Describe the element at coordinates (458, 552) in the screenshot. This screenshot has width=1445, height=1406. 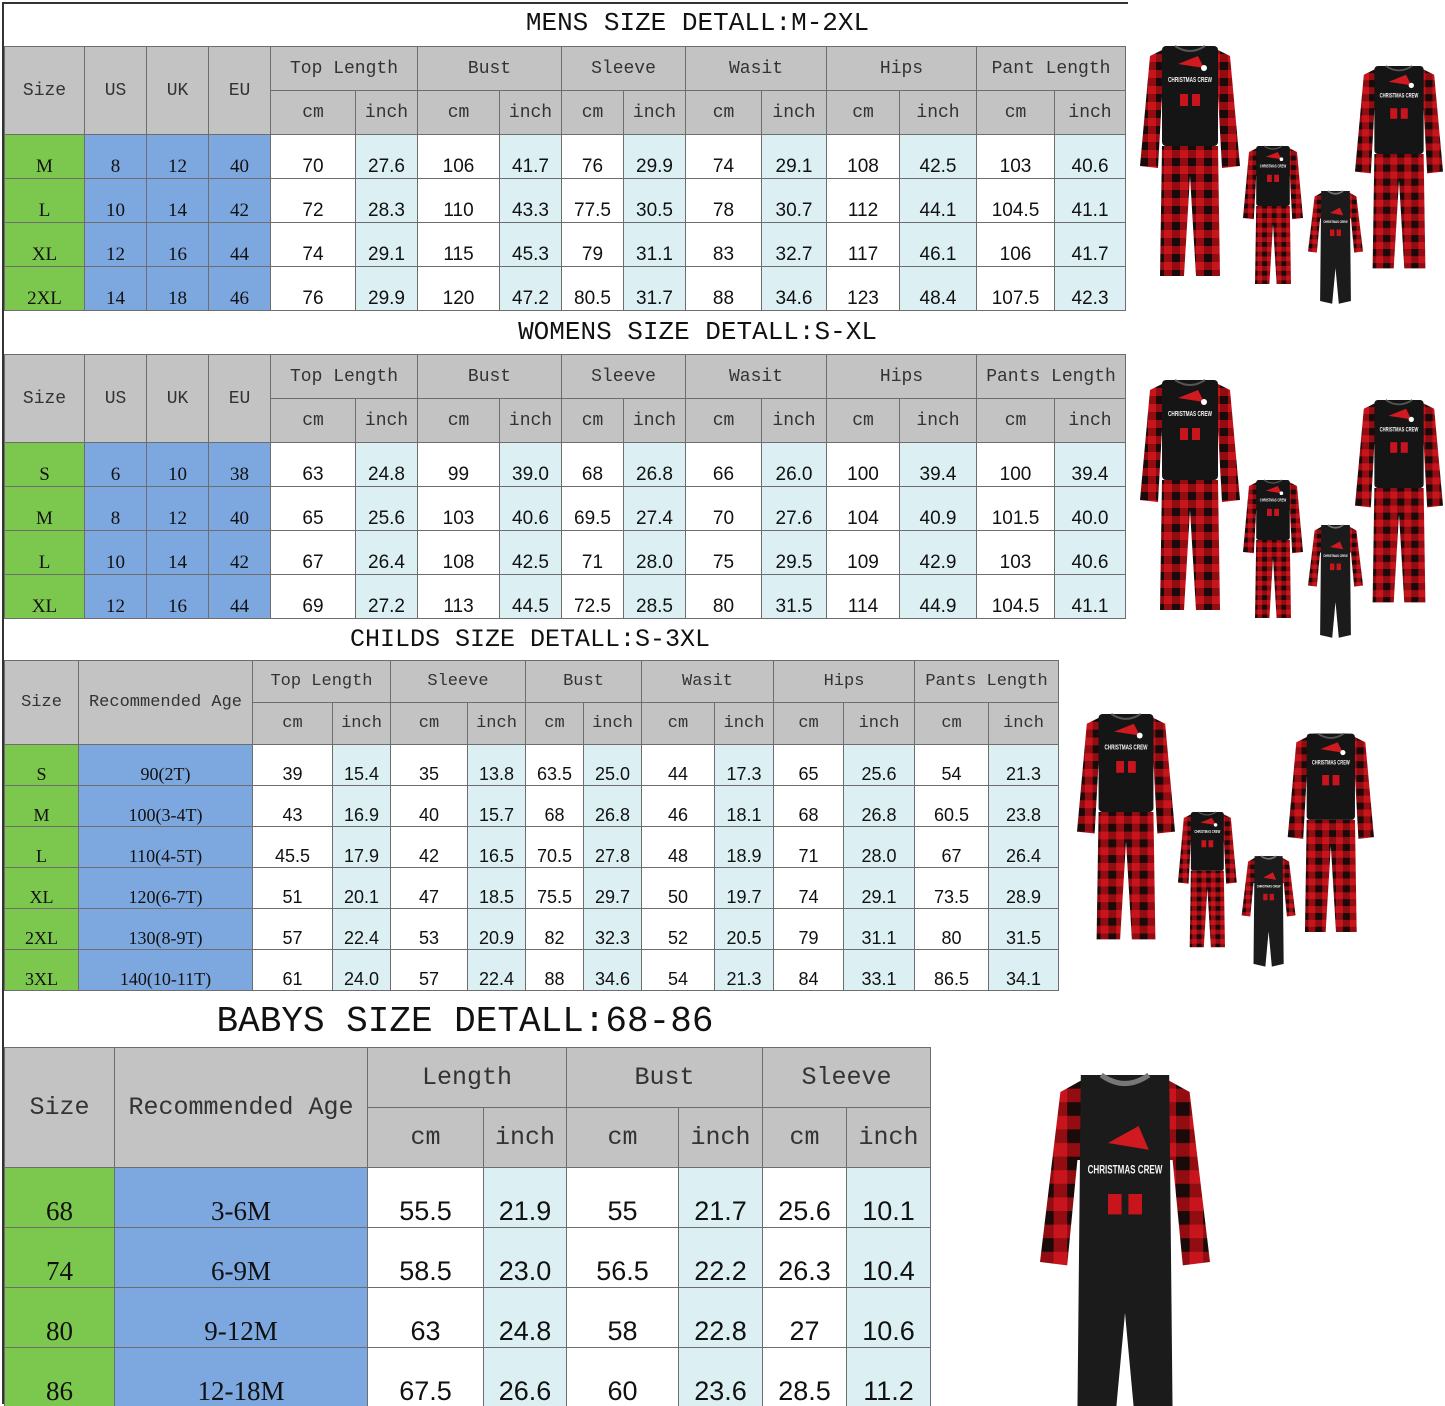
I see `cm-cell: 108` at that location.